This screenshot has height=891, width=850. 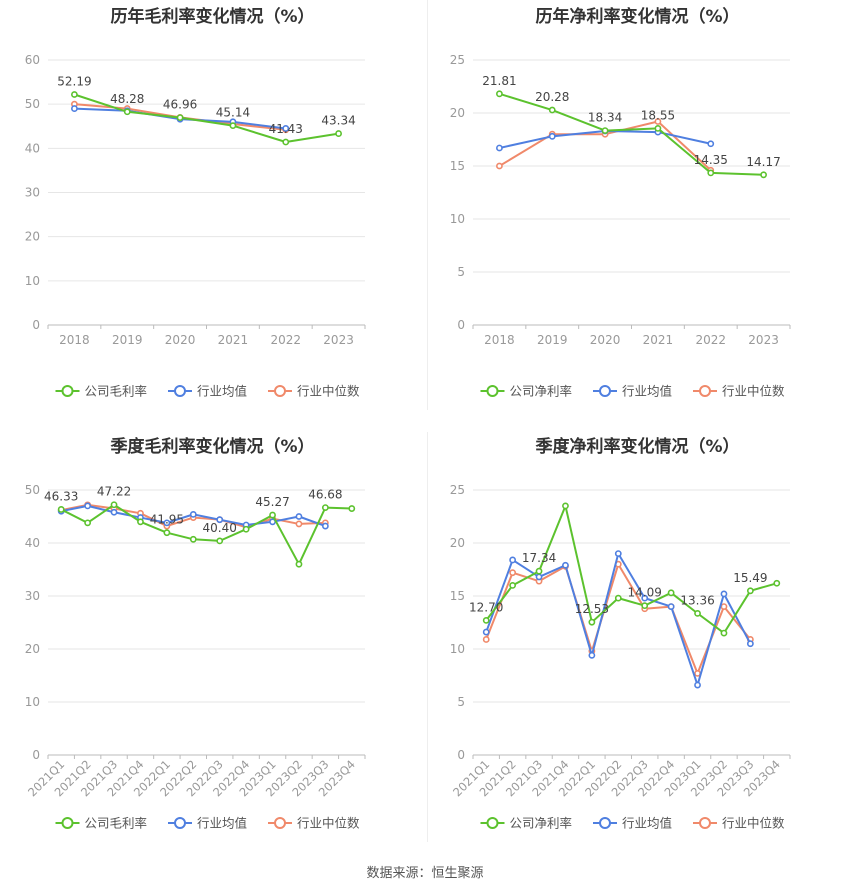 I want to click on y-tick-label: 30, so click(x=32, y=596).